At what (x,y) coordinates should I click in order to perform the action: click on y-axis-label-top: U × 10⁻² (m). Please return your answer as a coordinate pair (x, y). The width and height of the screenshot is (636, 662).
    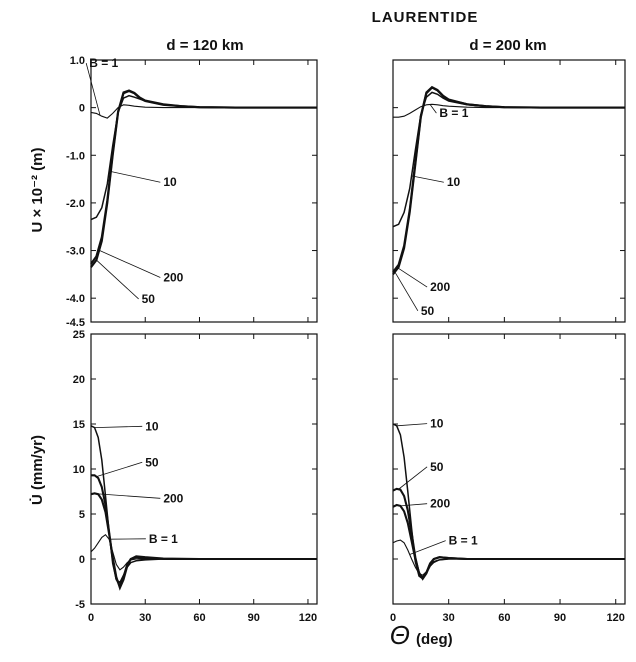
    Looking at the image, I should click on (37, 189).